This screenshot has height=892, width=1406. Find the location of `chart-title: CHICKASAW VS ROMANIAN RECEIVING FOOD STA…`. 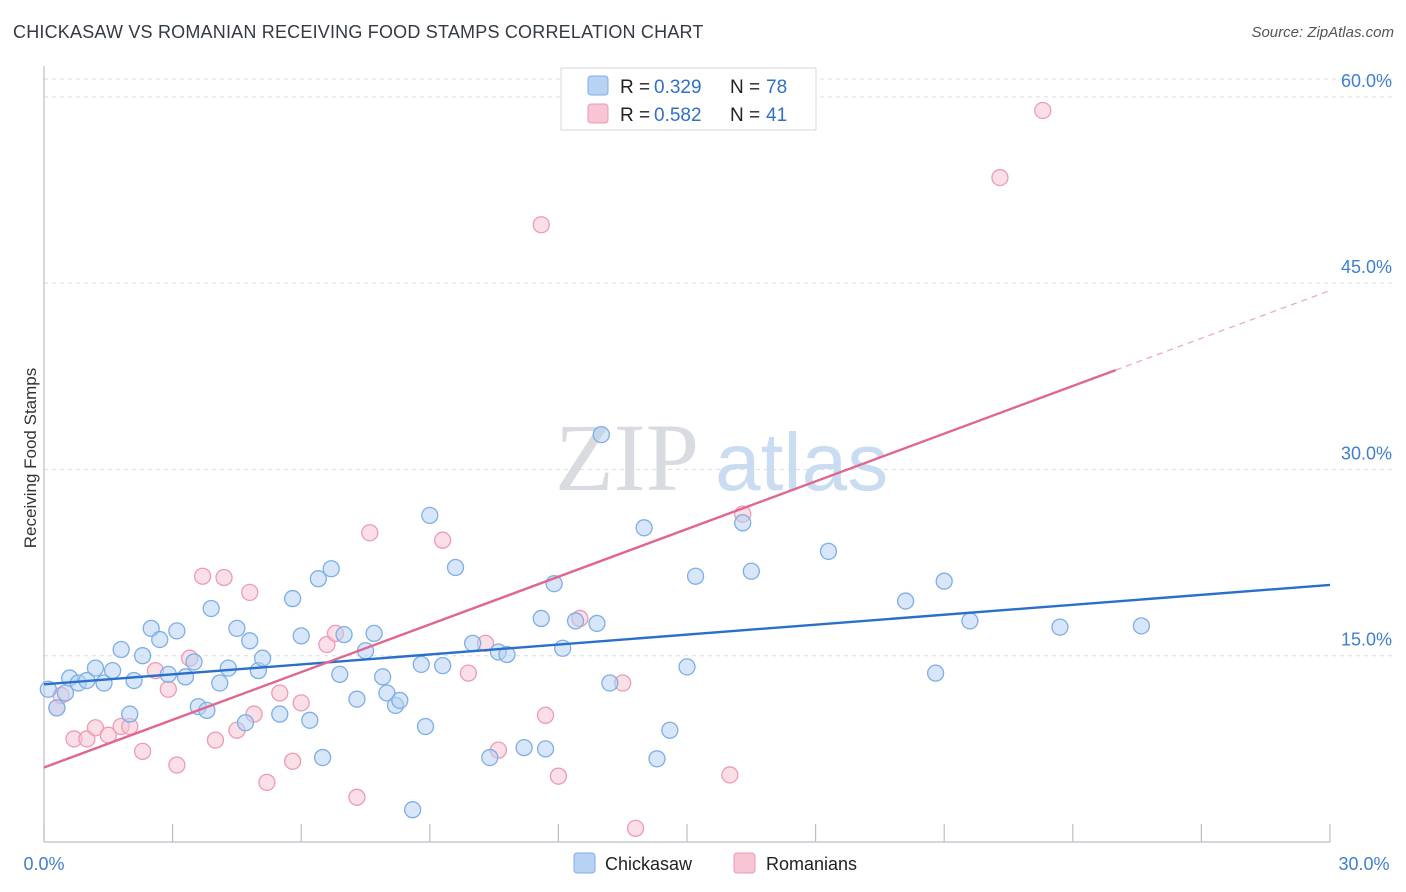

chart-title: CHICKASAW VS ROMANIAN RECEIVING FOOD STA… is located at coordinates (358, 32).